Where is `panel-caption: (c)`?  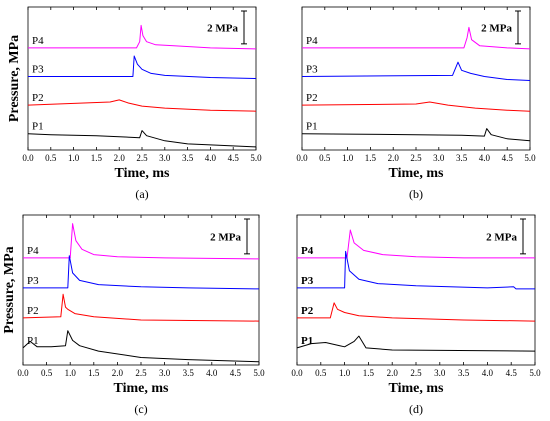 panel-caption: (c) is located at coordinates (140, 409).